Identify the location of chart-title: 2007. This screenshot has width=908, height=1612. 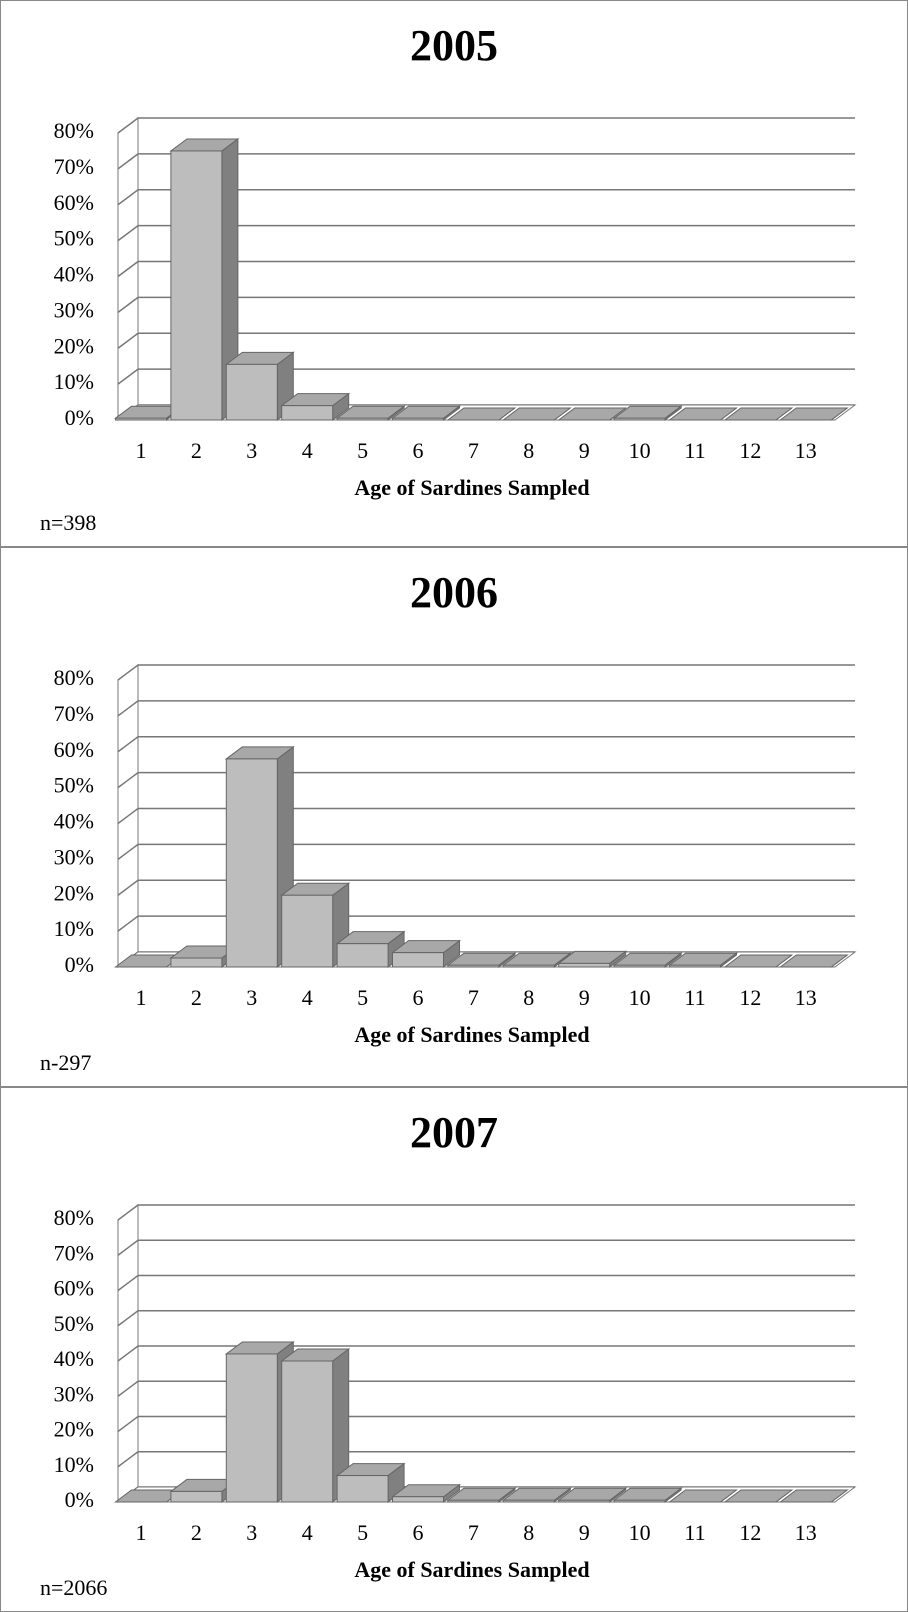
(454, 1132).